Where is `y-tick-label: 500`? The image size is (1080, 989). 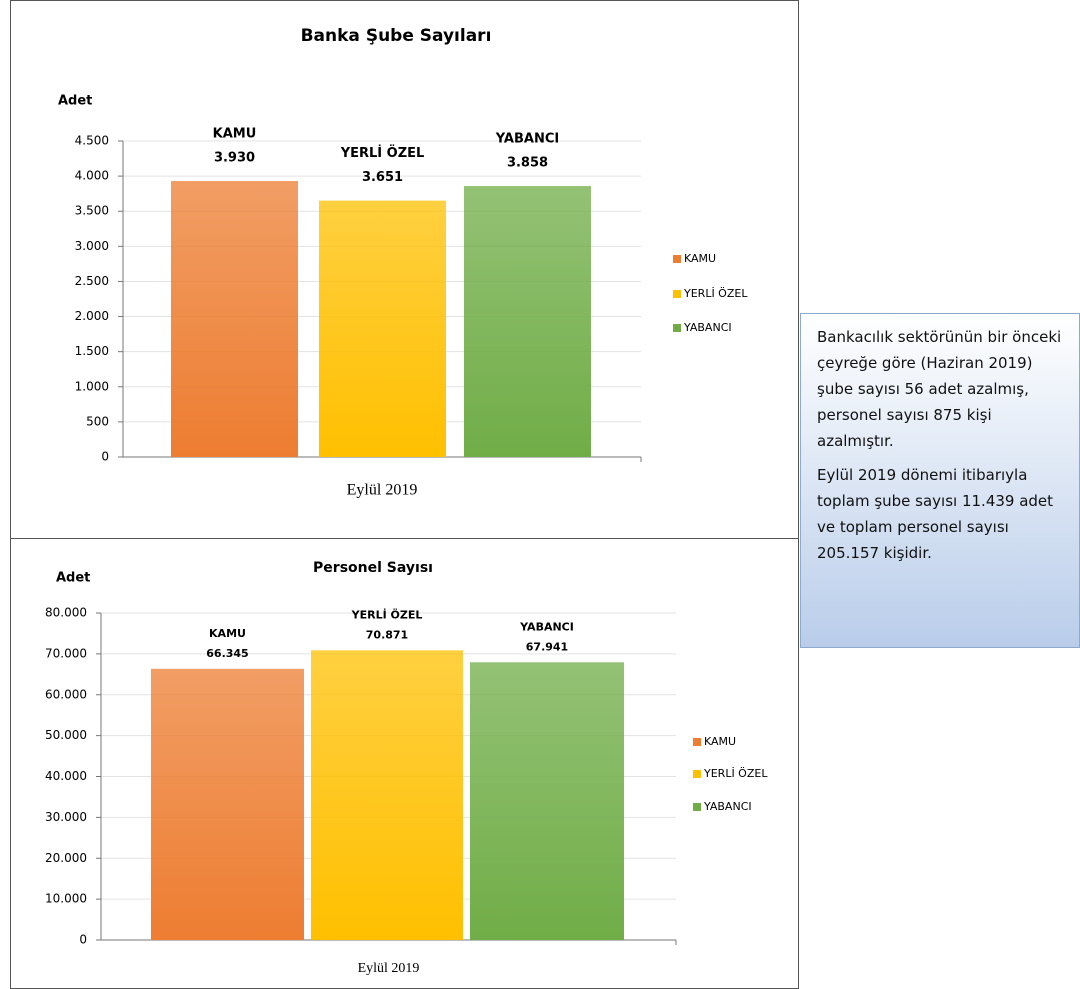
y-tick-label: 500 is located at coordinates (97, 421).